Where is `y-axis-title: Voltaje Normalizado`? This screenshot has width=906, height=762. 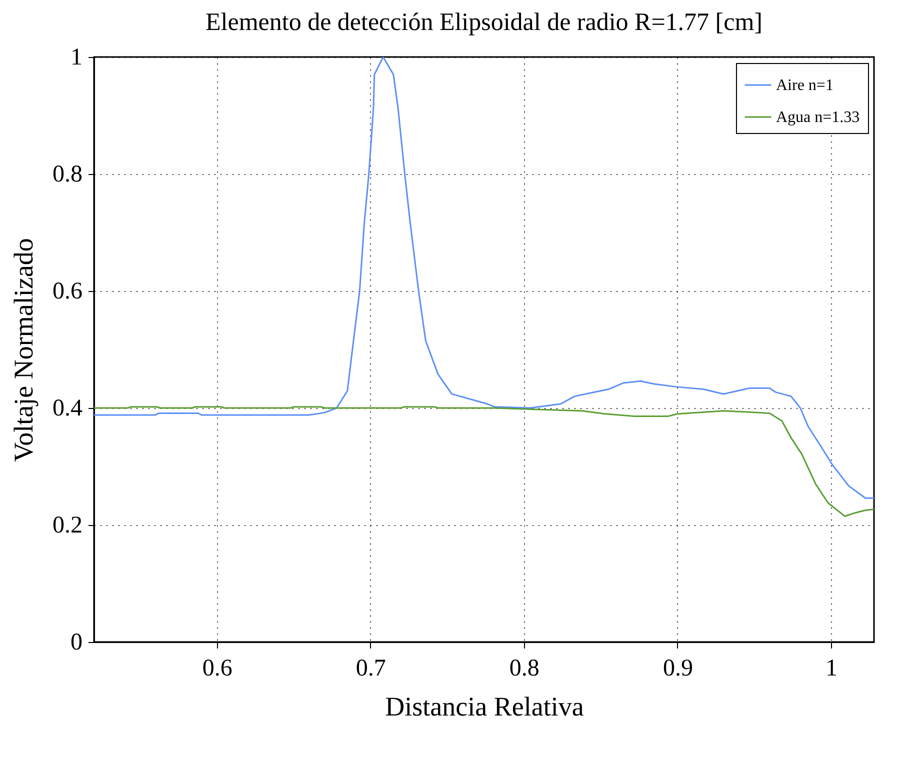
y-axis-title: Voltaje Normalizado is located at coordinates (23, 350).